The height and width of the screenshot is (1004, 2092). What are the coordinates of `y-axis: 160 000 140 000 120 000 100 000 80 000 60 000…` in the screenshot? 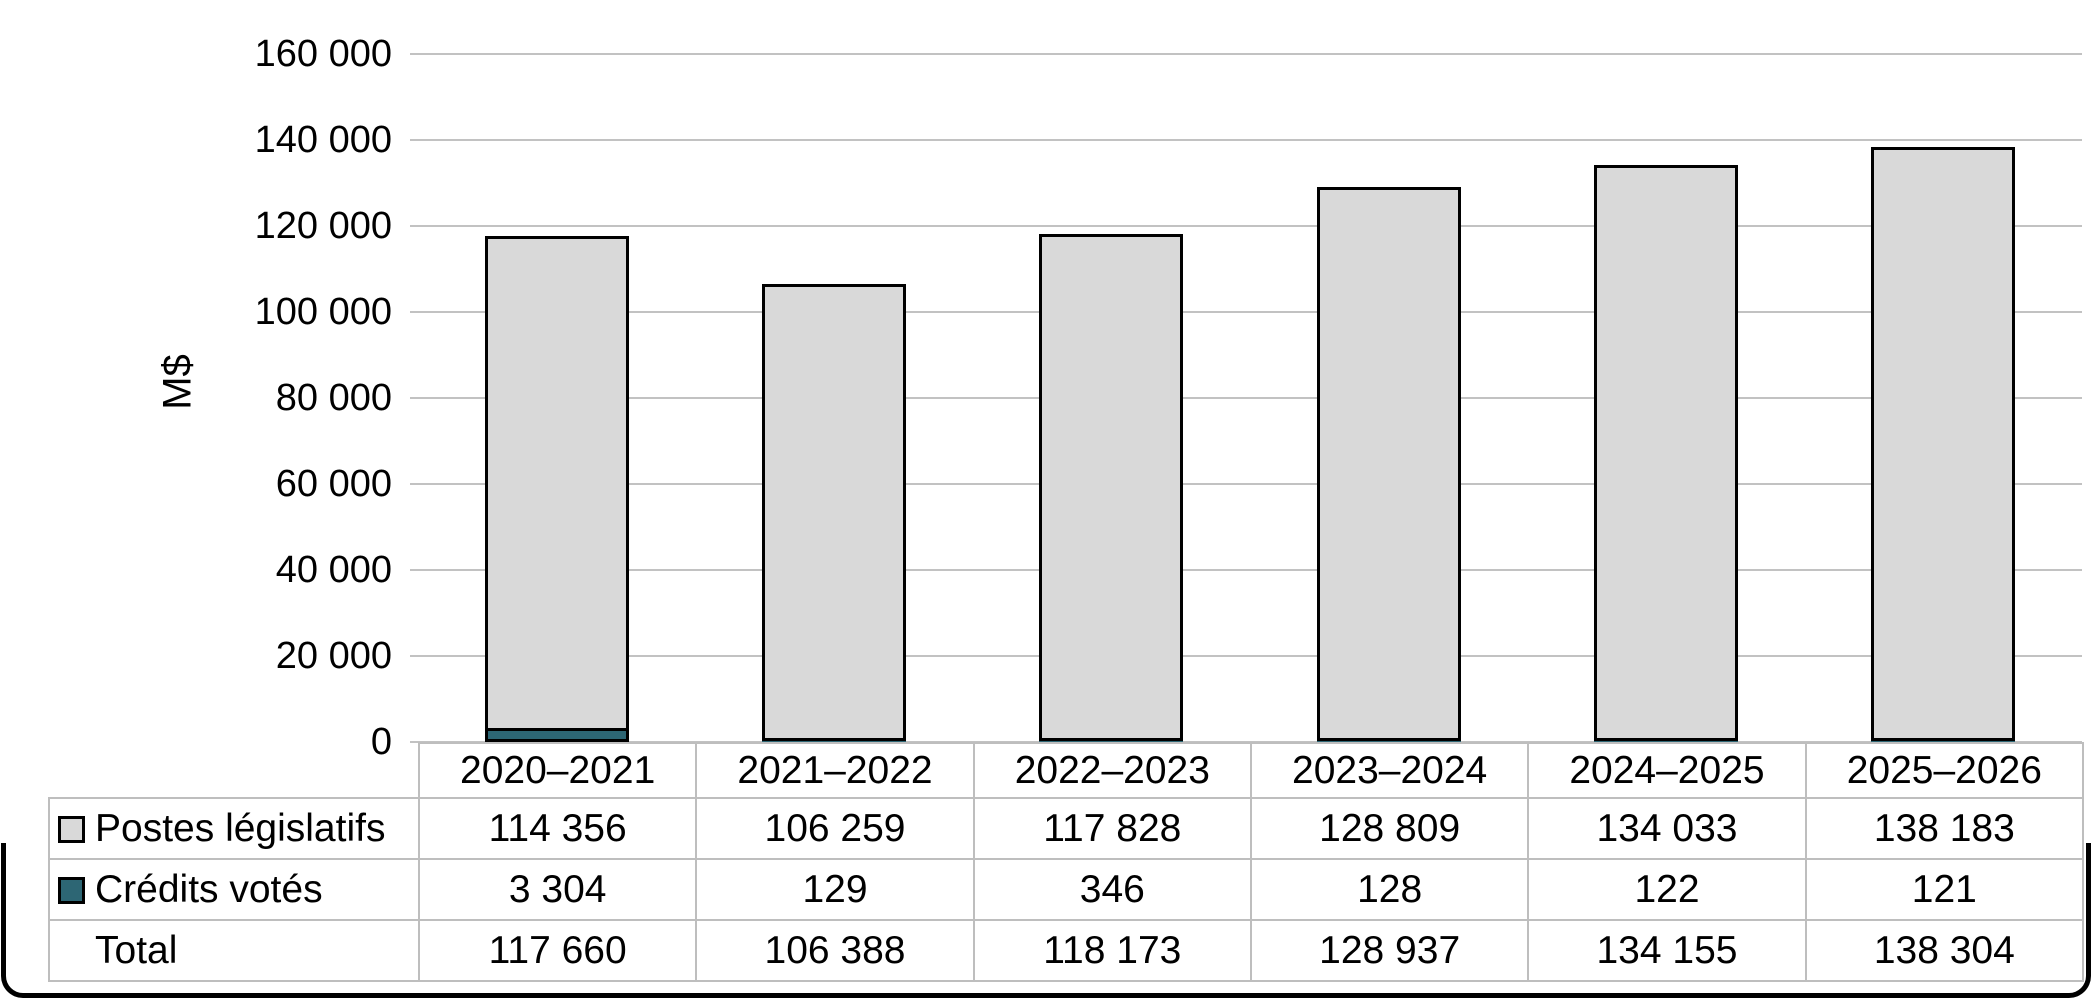 It's located at (196, 395).